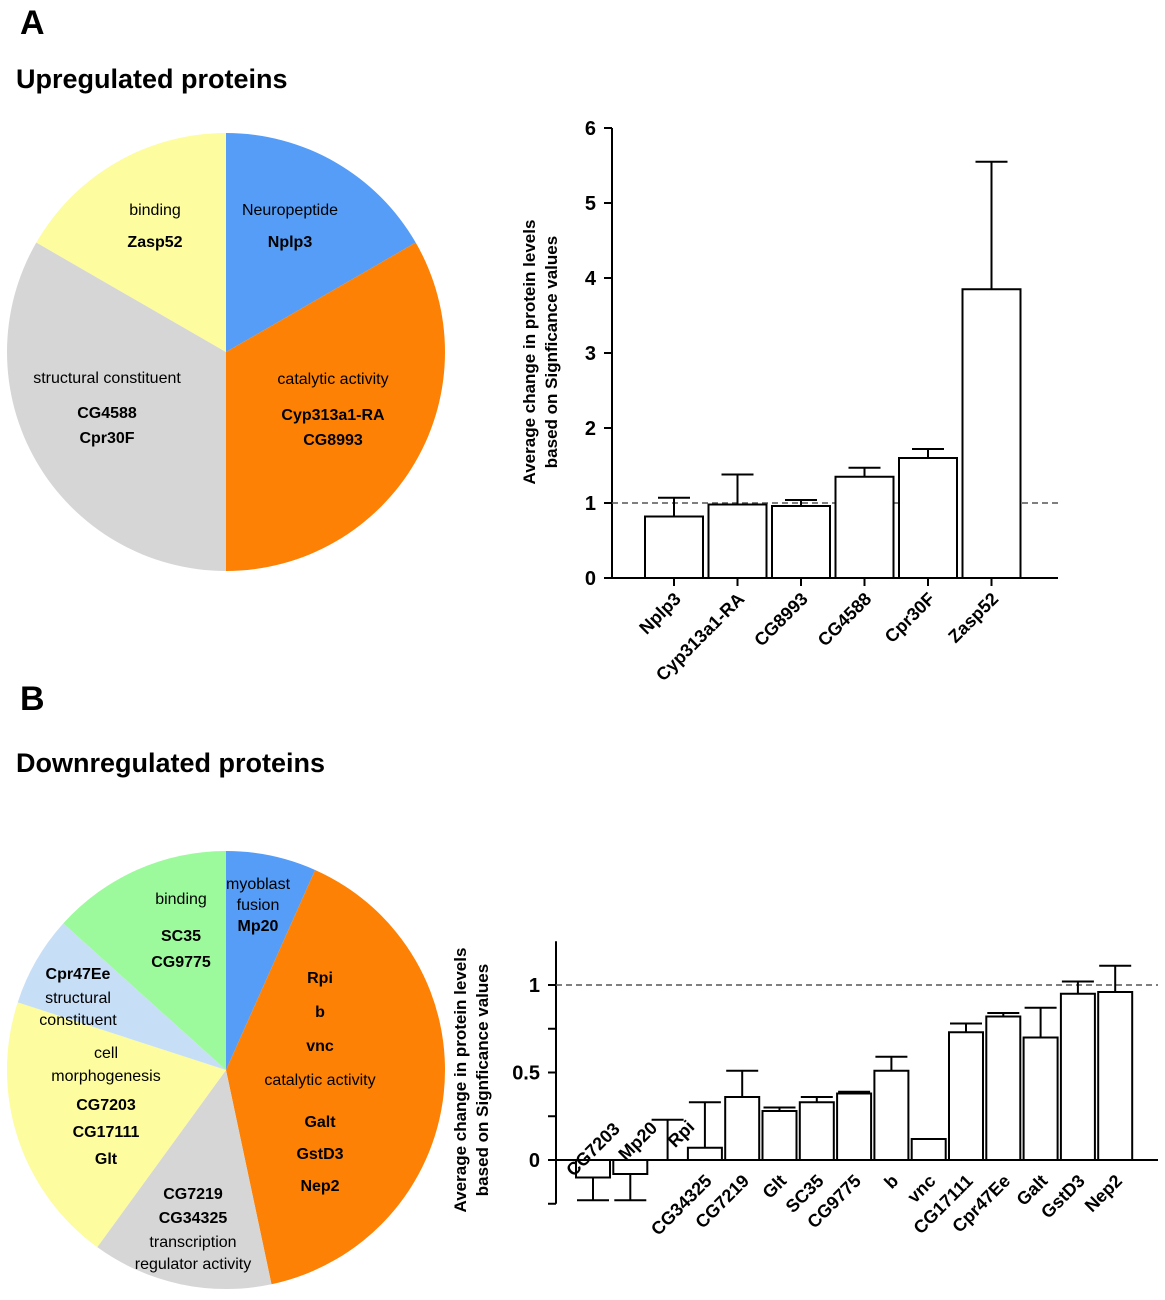 Image resolution: width=1165 pixels, height=1300 pixels. Describe the element at coordinates (78, 974) in the screenshot. I see `pie-b-protein-label-cpr47ee: Cpr47Ee` at that location.